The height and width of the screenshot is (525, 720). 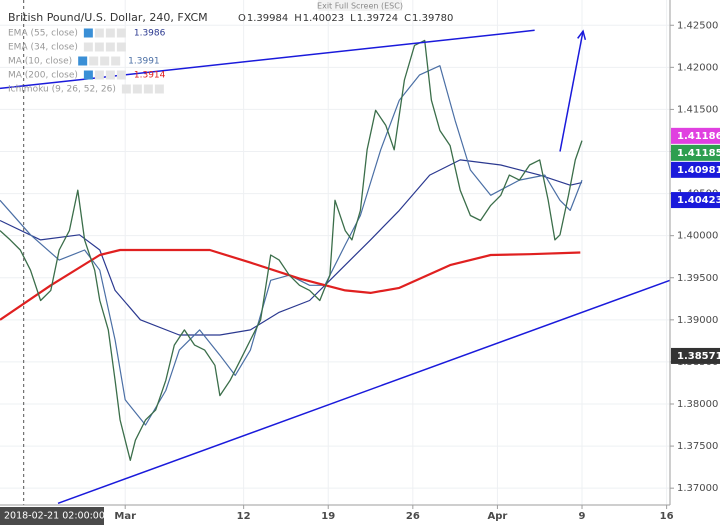 What do you see at coordinates (697, 236) in the screenshot?
I see `y-tick-label: 1.40000` at bounding box center [697, 236].